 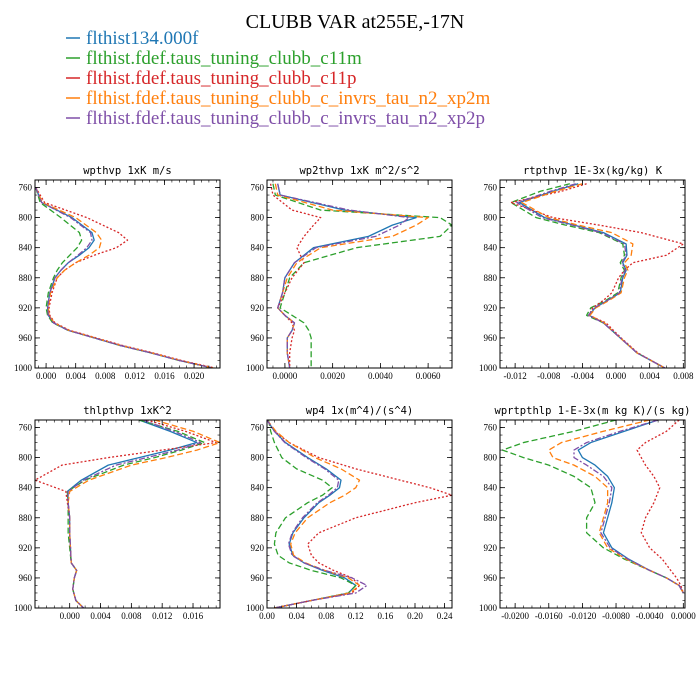 What do you see at coordinates (683, 376) in the screenshot?
I see `x-tick-label-2-5: 0.008` at bounding box center [683, 376].